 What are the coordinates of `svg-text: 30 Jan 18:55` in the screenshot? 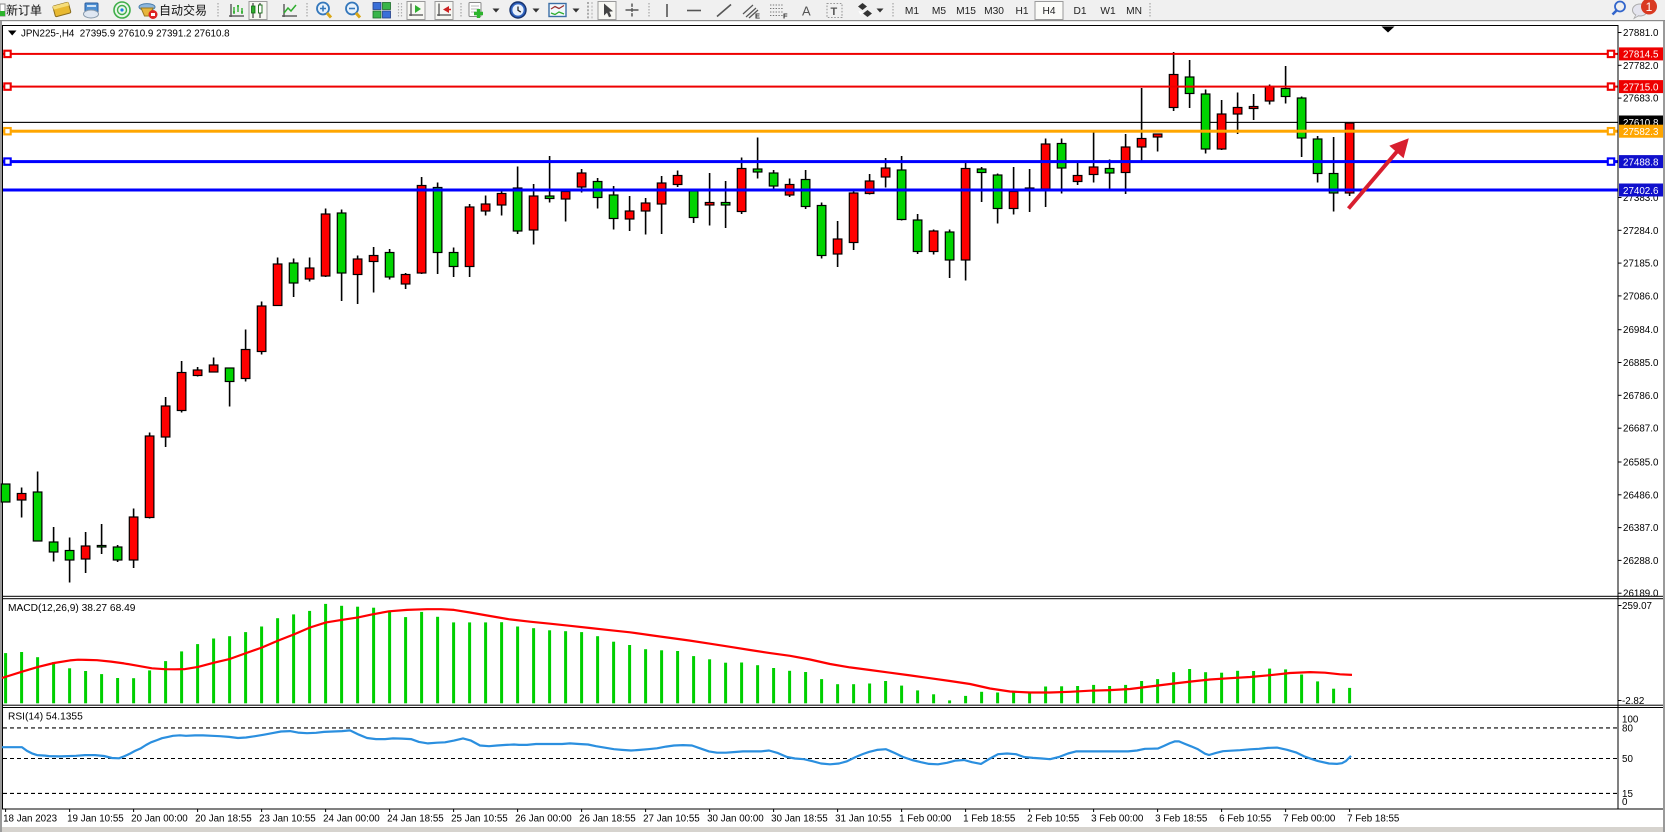 It's located at (799, 819).